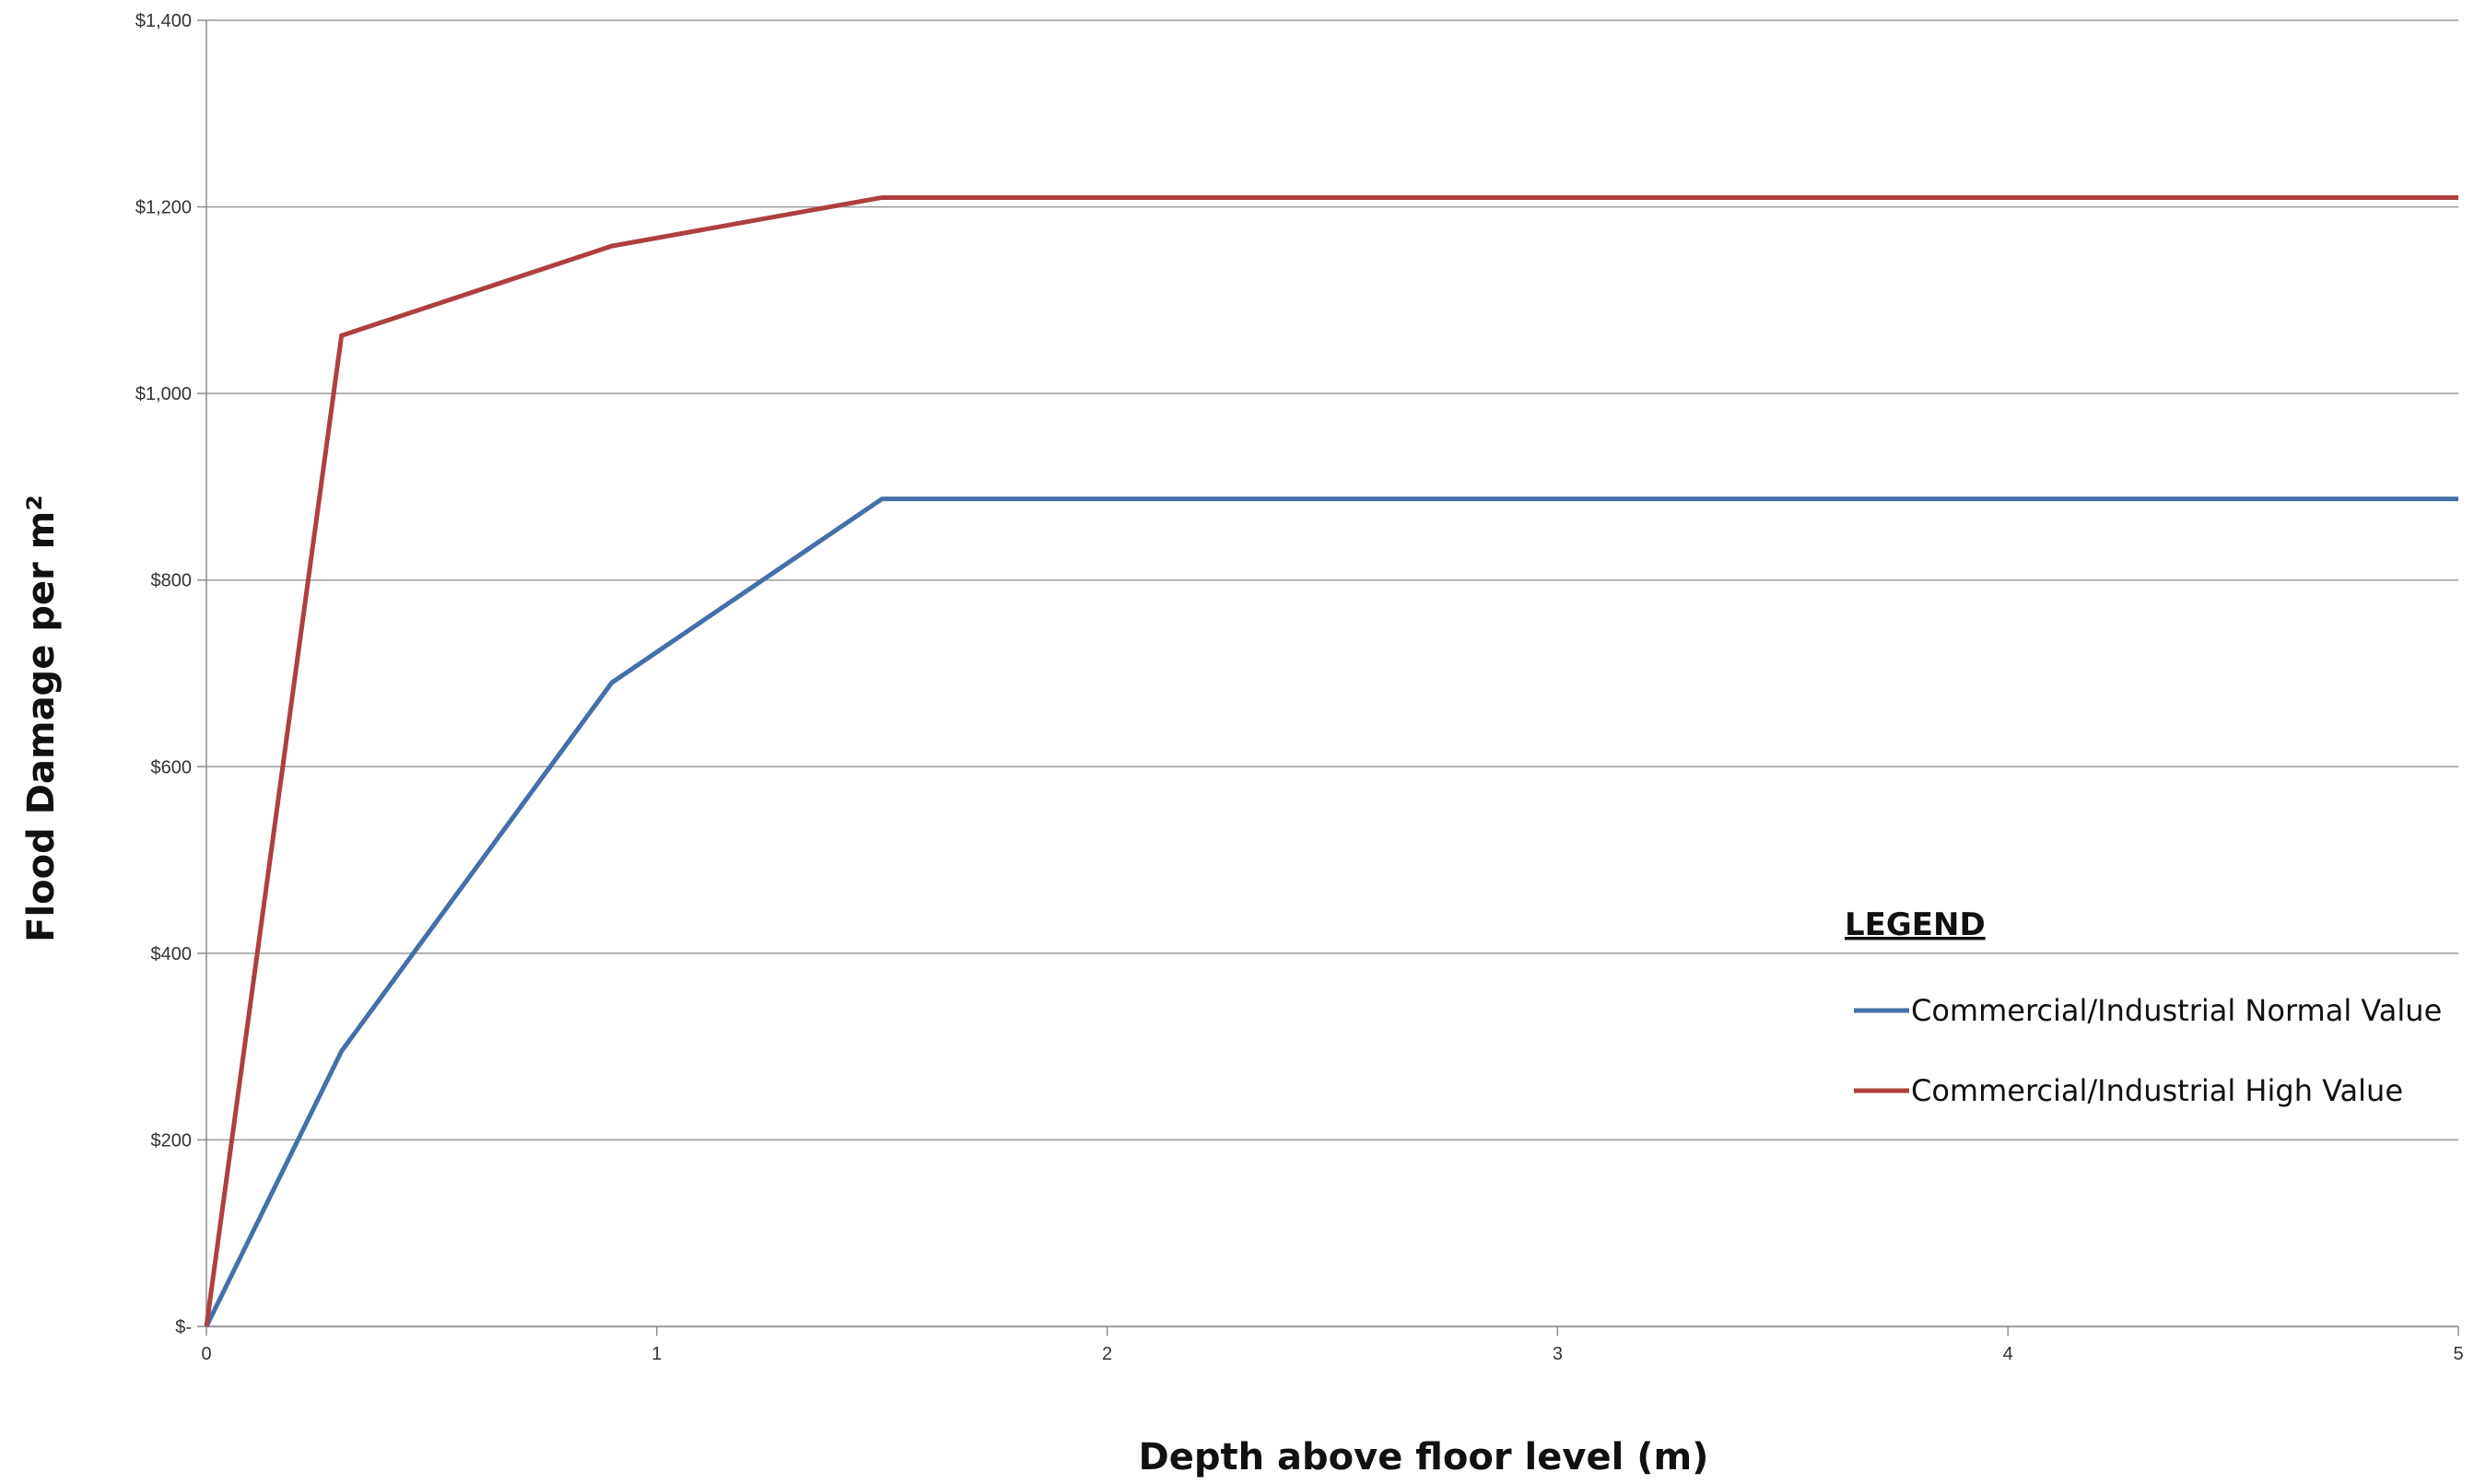 Image resolution: width=2474 pixels, height=1484 pixels. Describe the element at coordinates (206, 1354) in the screenshot. I see `x-tick-label: 0` at that location.